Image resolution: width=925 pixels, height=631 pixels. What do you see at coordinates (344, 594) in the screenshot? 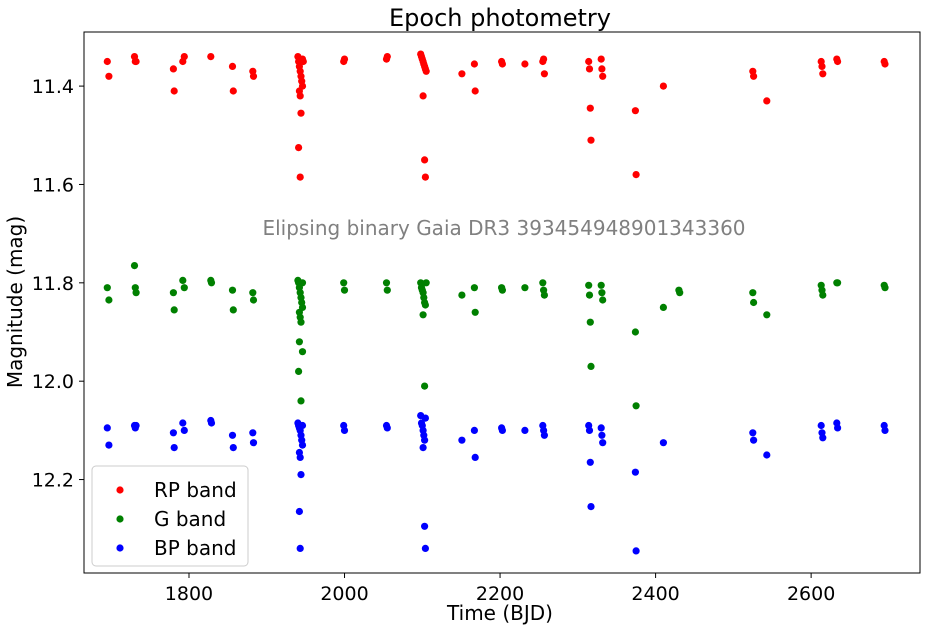
I see `x-tick-label: 2000` at bounding box center [344, 594].